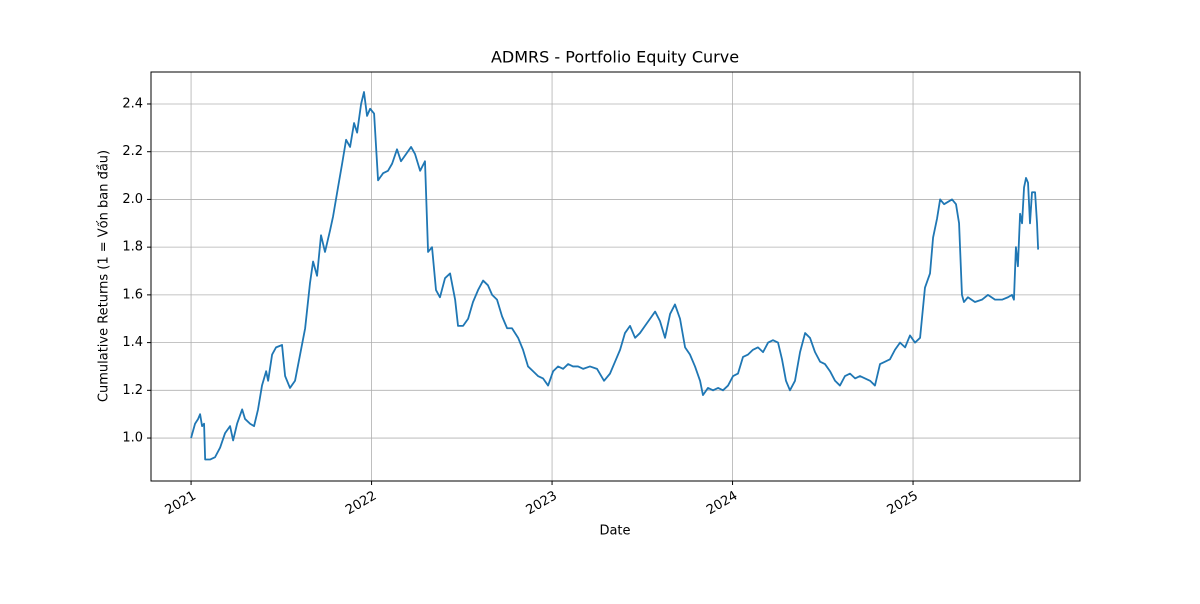 The height and width of the screenshot is (604, 1200). What do you see at coordinates (903, 504) in the screenshot?
I see `x-tick-label: 2025` at bounding box center [903, 504].